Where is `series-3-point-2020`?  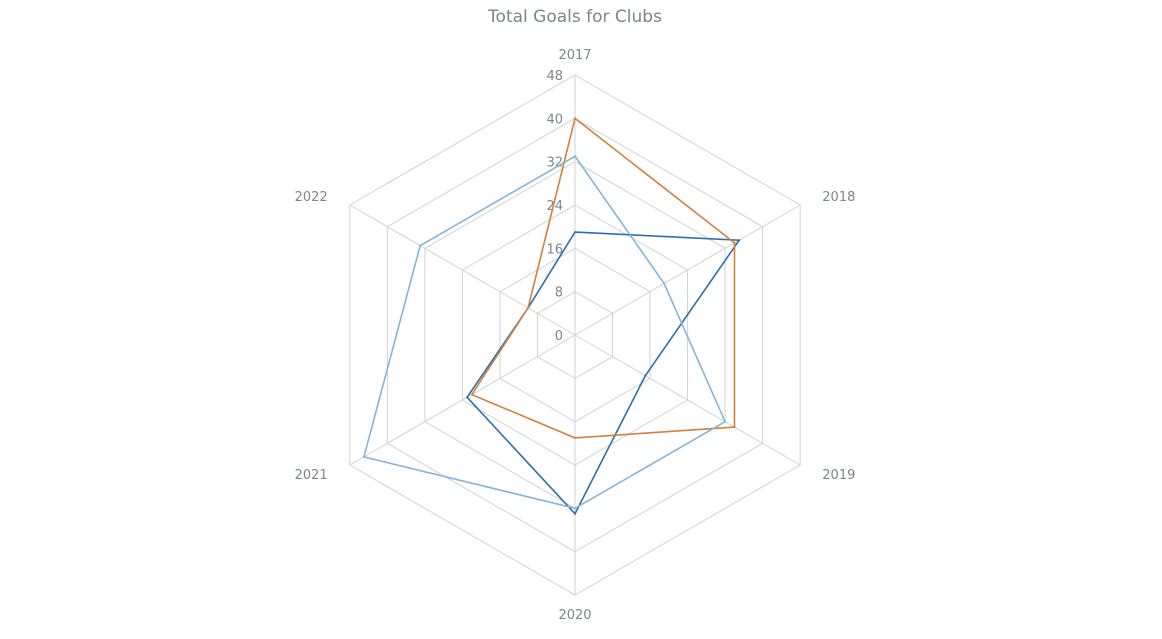
series-3-point-2020 is located at coordinates (575, 508).